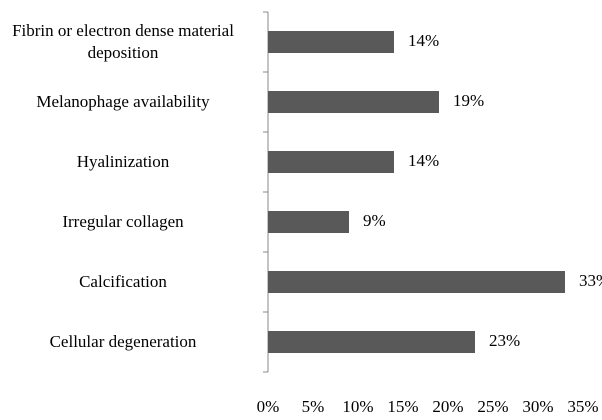 This screenshot has width=602, height=420. Describe the element at coordinates (582, 406) in the screenshot. I see `x-tick-label: 35%` at that location.